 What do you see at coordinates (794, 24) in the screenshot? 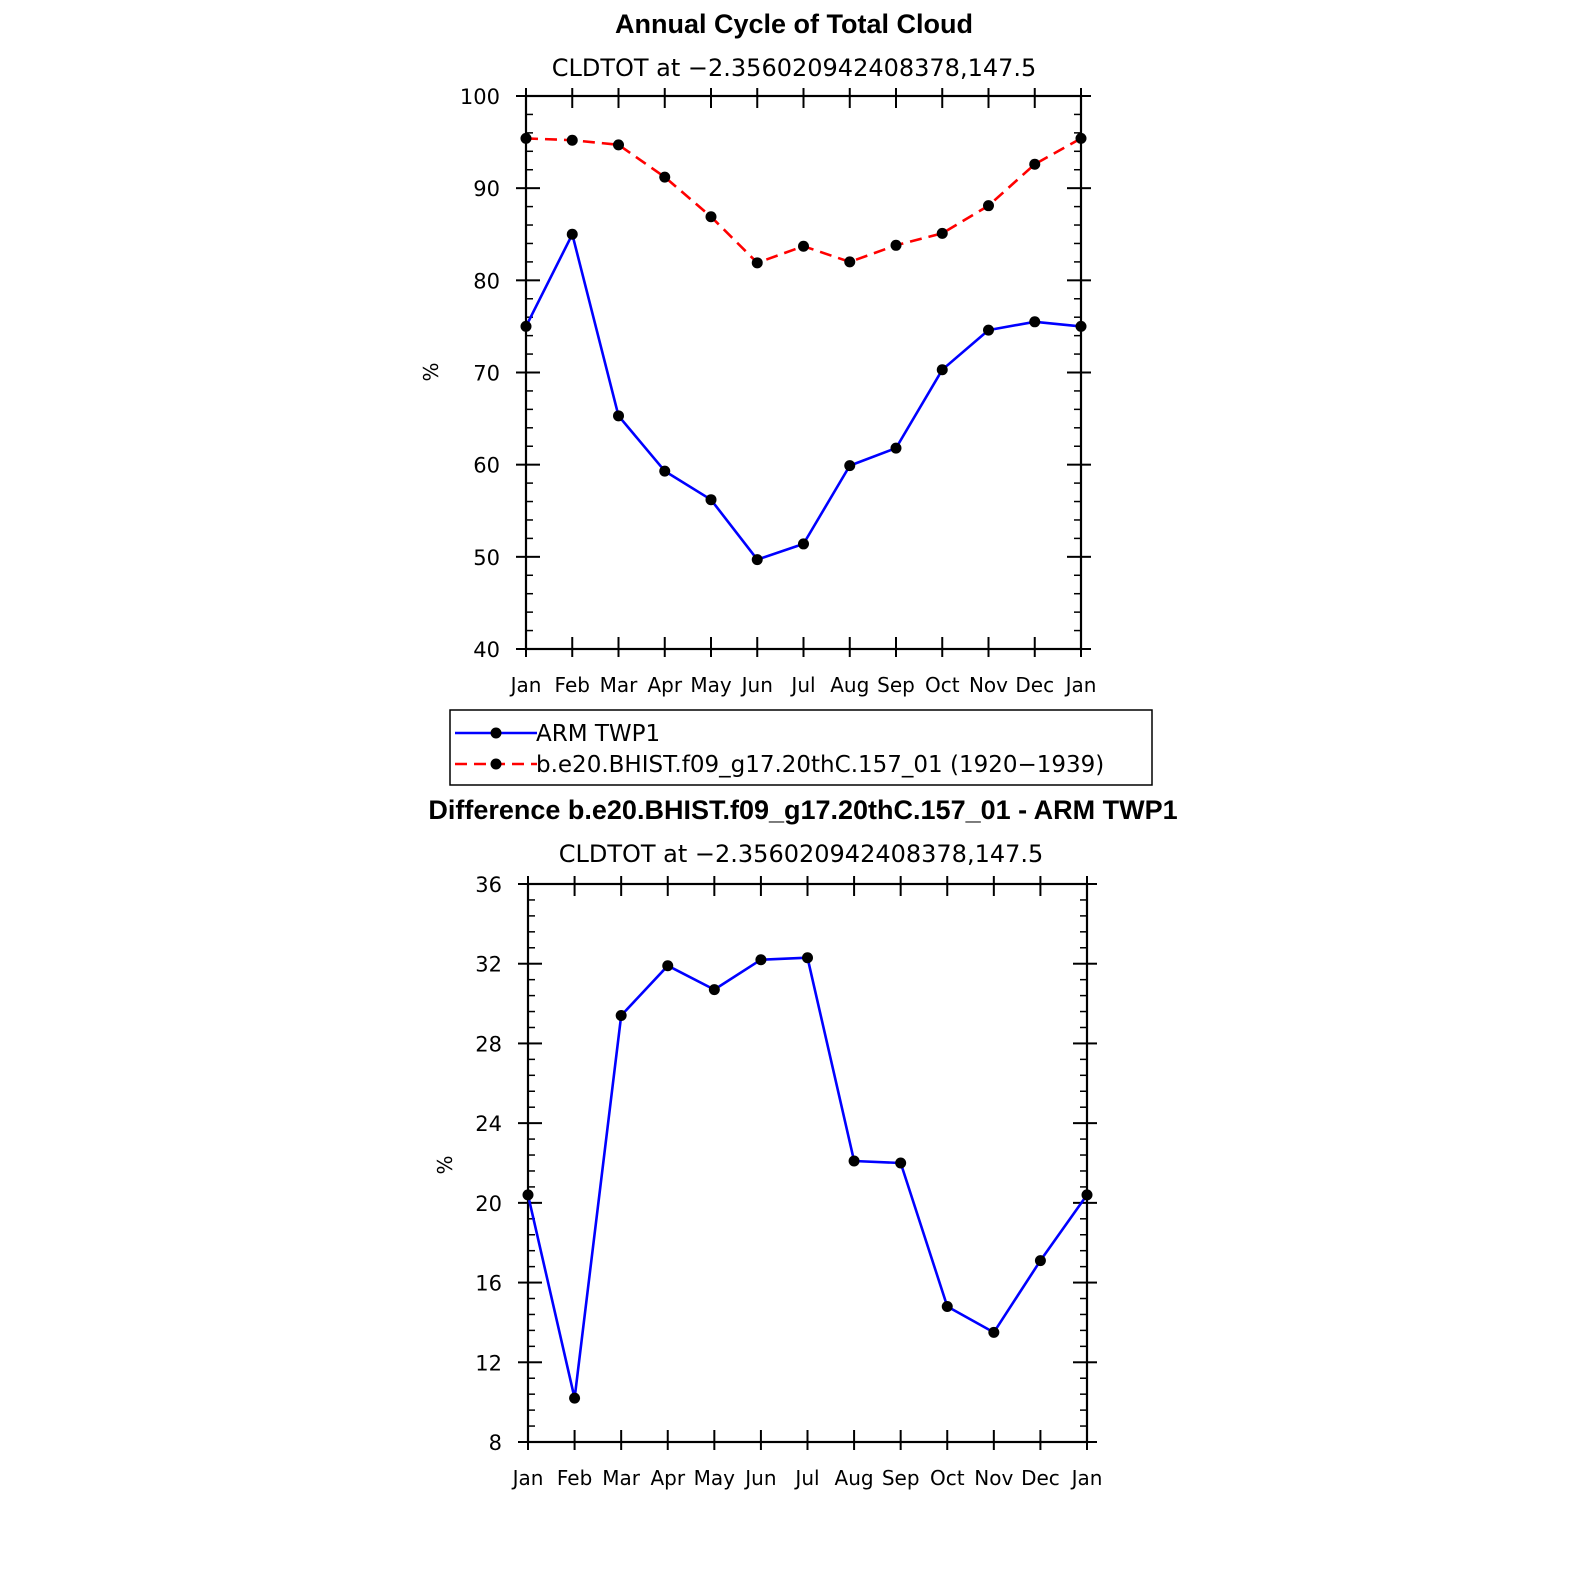
I see `chart-title: Annual Cycle of Total Cloud` at bounding box center [794, 24].